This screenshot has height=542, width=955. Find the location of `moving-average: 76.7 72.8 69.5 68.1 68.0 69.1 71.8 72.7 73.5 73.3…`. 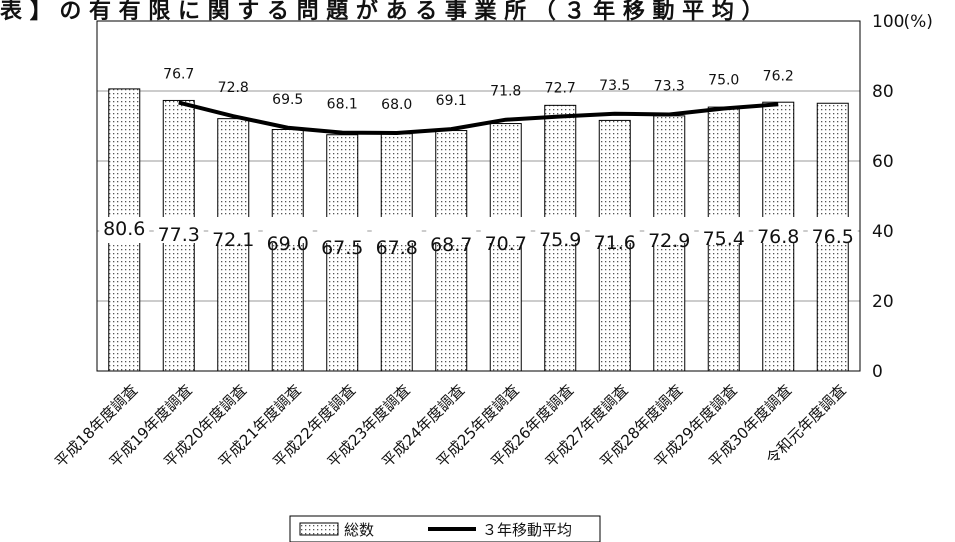

moving-average: 76.7 72.8 69.5 68.1 68.0 69.1 71.8 72.7 73.5 73.3… is located at coordinates (478, 101).